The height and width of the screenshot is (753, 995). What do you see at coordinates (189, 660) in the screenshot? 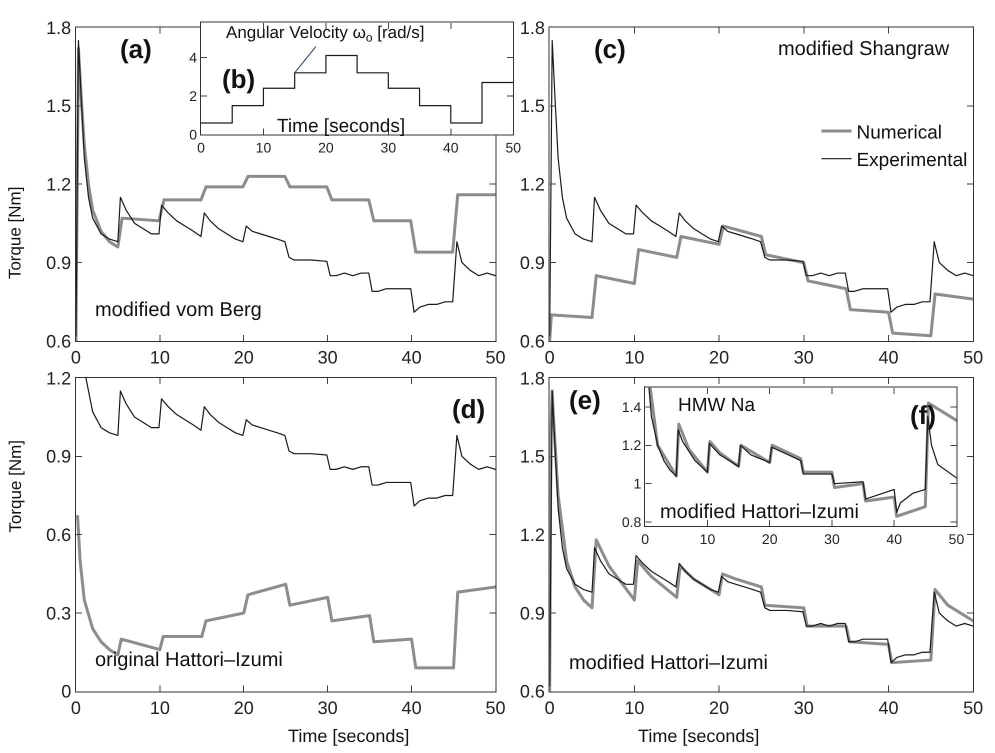
I see `annotation: original Hattori–Izumi` at bounding box center [189, 660].